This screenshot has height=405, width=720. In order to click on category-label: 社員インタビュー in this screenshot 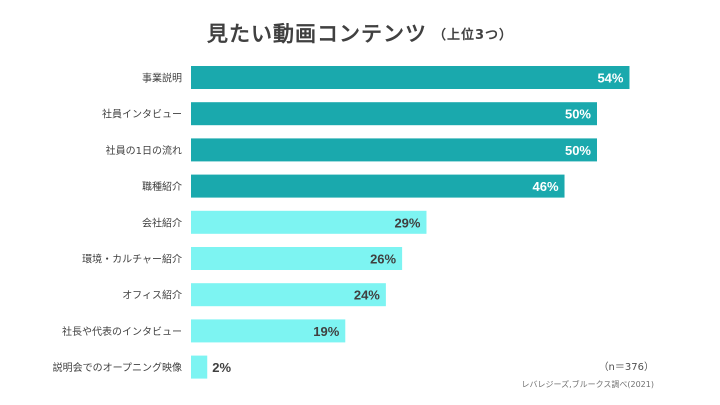, I will do `click(142, 114)`.